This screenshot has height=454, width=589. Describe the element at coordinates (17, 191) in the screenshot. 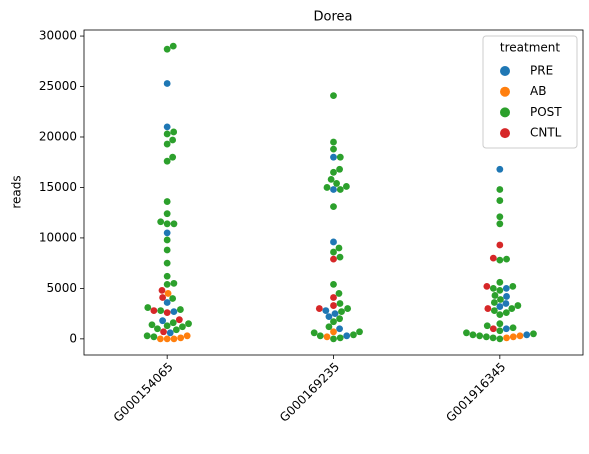

I see `y-axis-label: reads` at that location.